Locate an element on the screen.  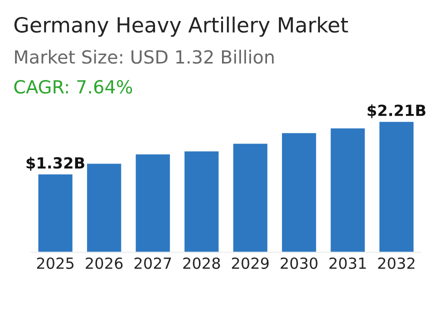
x-tick-label: 2031 is located at coordinates (347, 263).